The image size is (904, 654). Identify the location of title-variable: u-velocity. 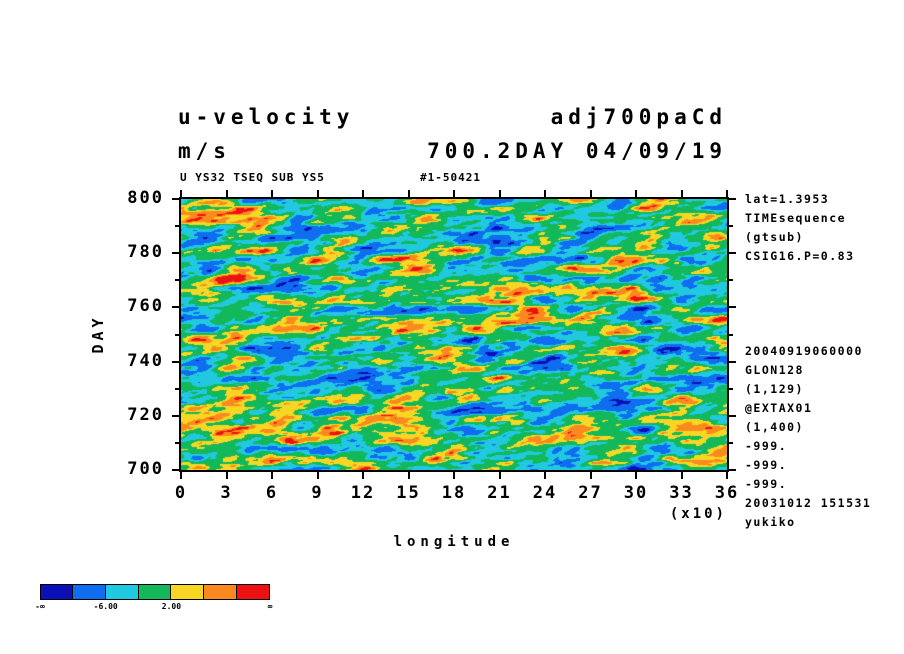
(266, 117).